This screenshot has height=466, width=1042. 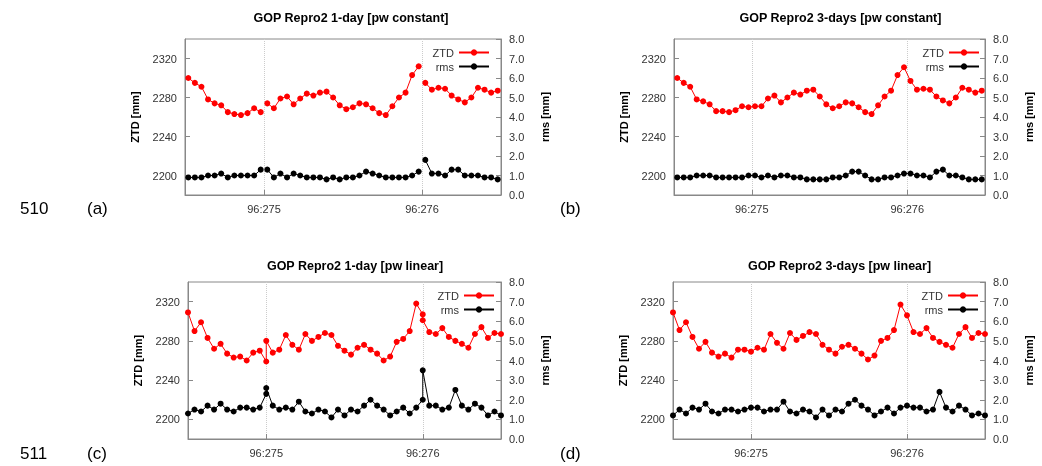 What do you see at coordinates (266, 452) in the screenshot?
I see `x-tick-label: 96:275` at bounding box center [266, 452].